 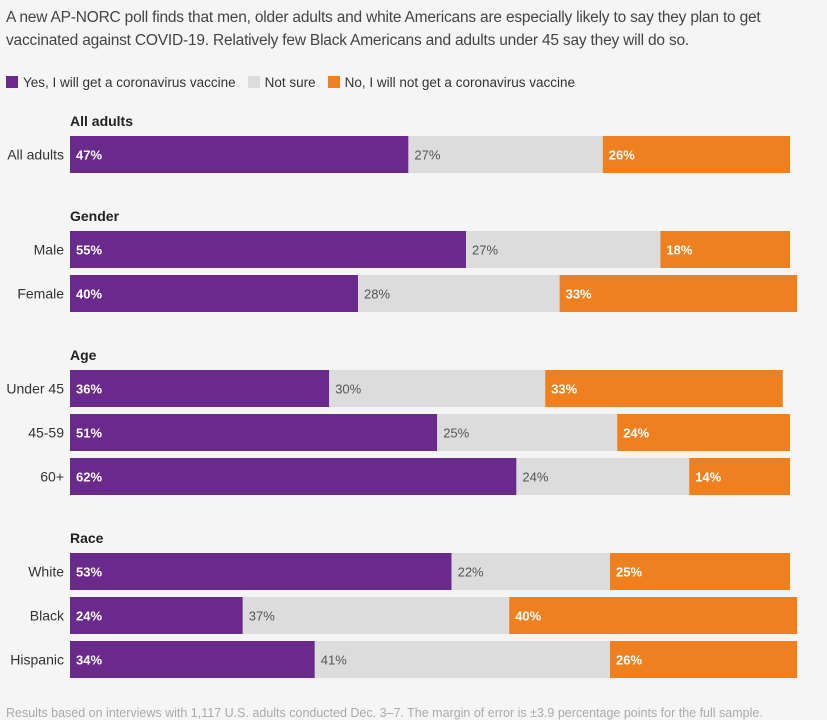 I want to click on data-label: 14%, so click(x=708, y=477).